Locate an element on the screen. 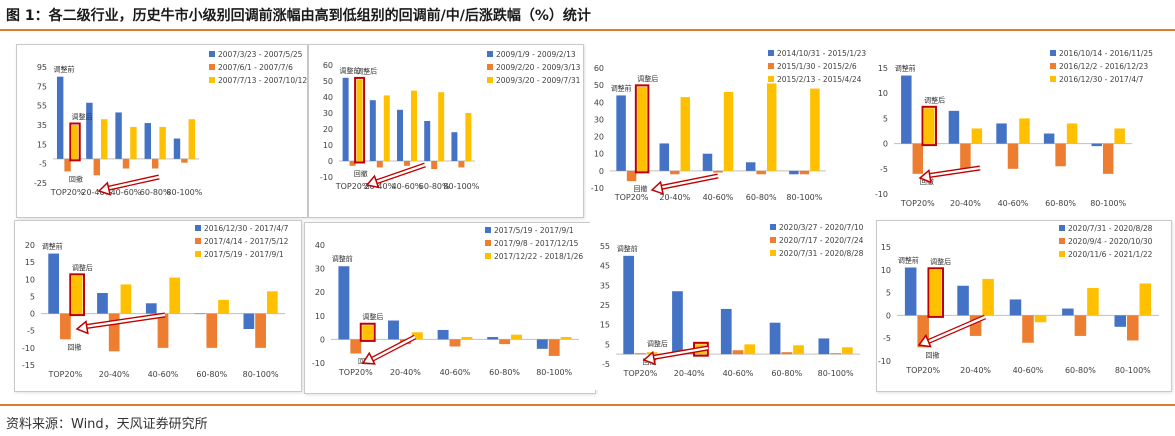  y-tick-label: 30 is located at coordinates (328, 113).